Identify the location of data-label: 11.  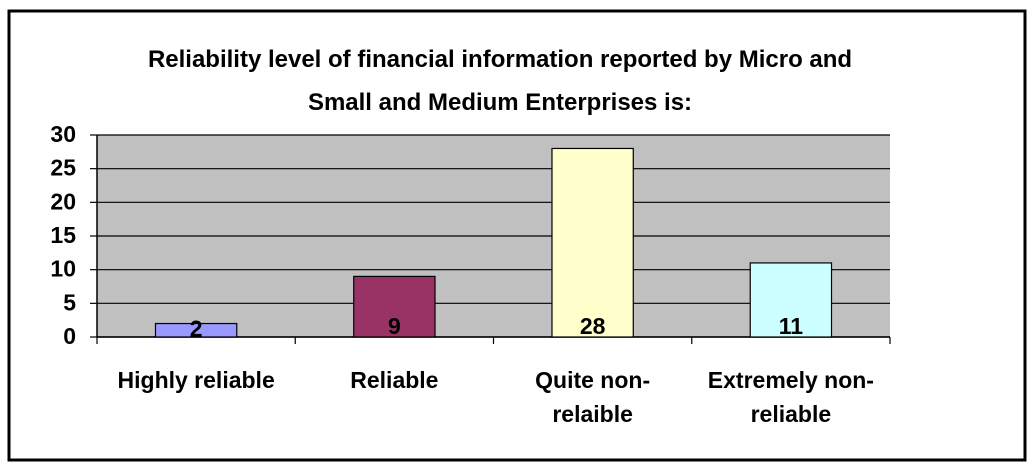
(791, 326).